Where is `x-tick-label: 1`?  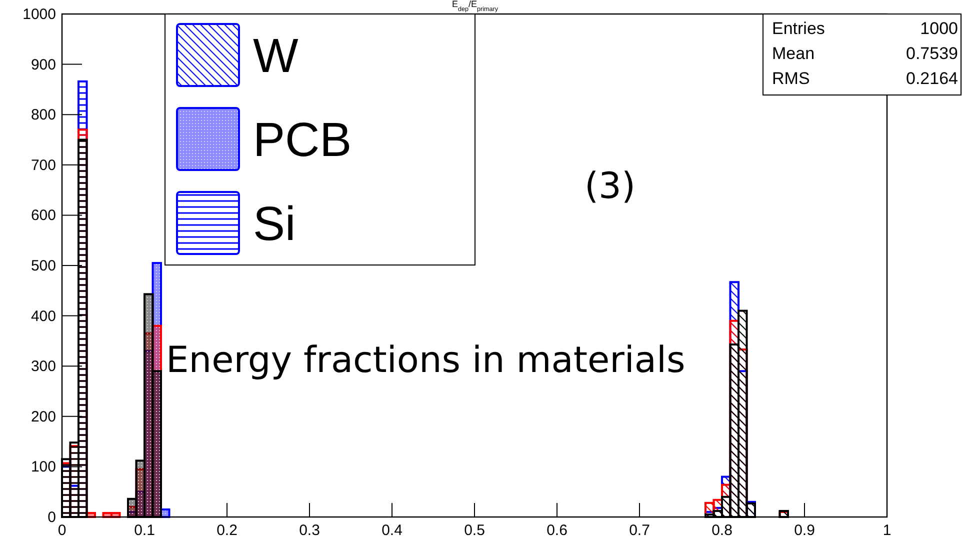 x-tick-label: 1 is located at coordinates (887, 530).